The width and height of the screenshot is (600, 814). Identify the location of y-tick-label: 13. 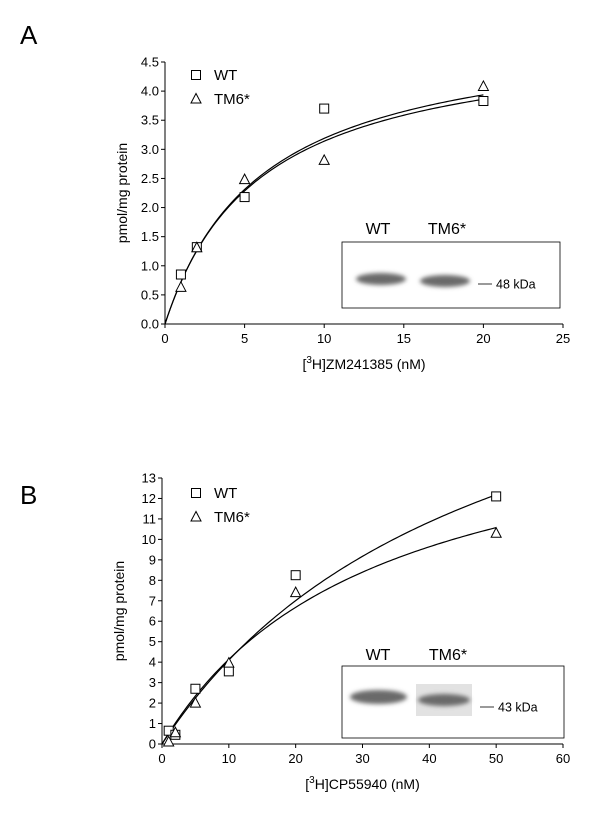
(149, 478).